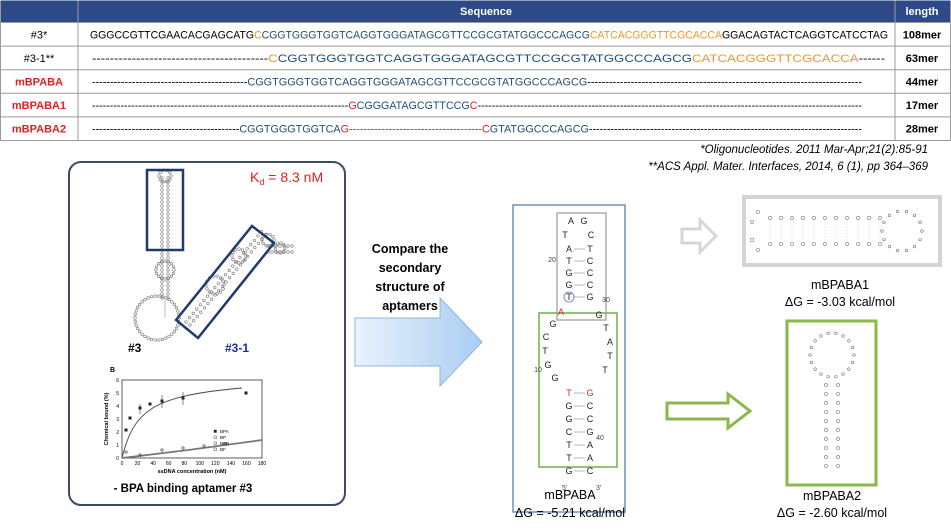  Describe the element at coordinates (246, 464) in the screenshot. I see `graph-x-tick: 160` at that location.